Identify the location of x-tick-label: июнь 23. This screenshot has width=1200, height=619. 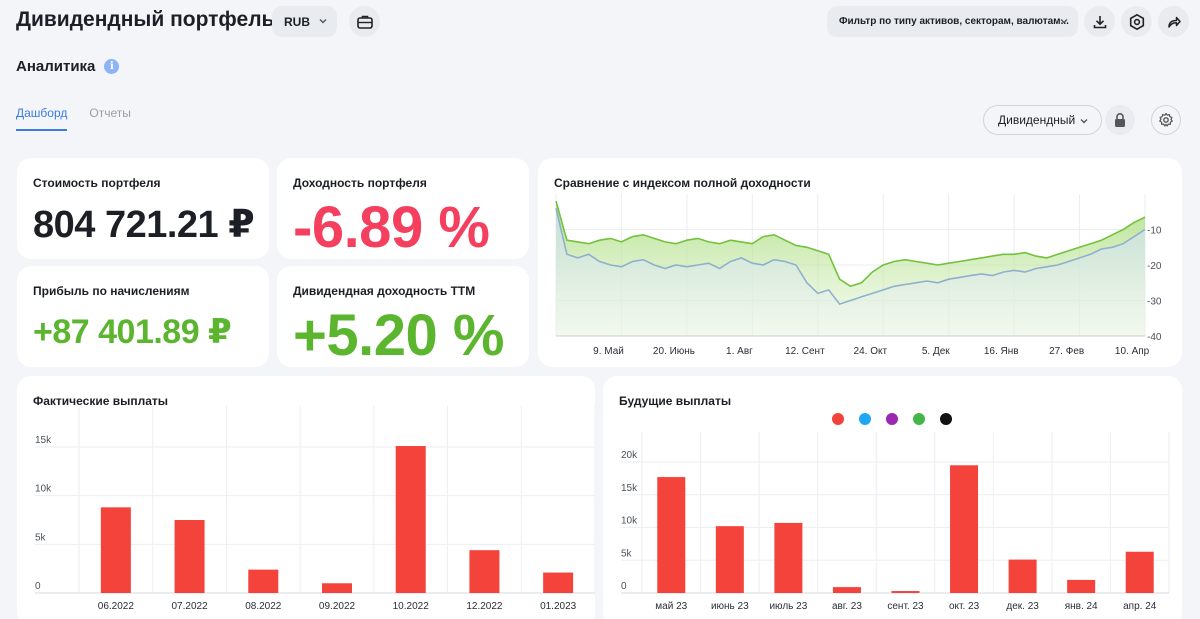
(730, 606).